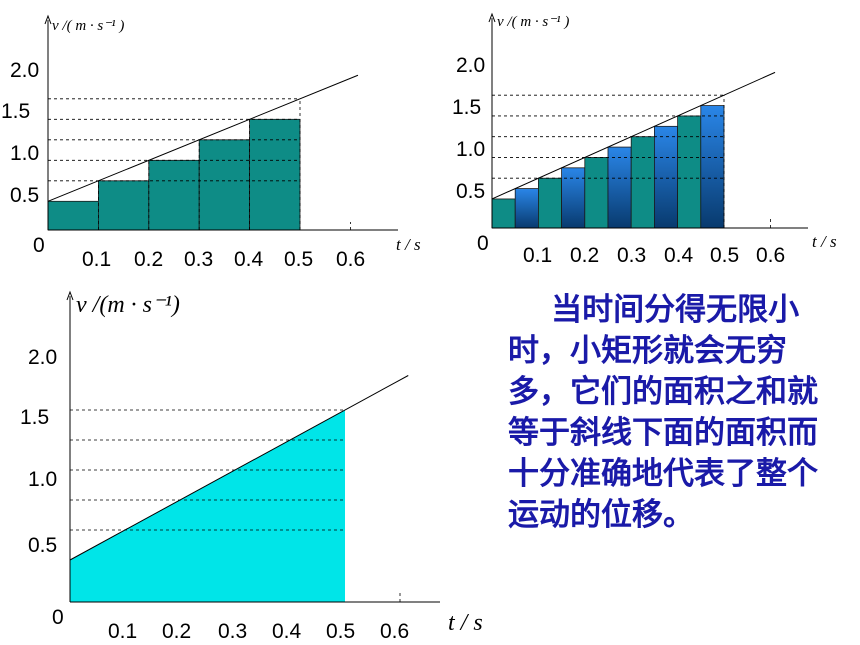 Image resolution: width=860 pixels, height=645 pixels. Describe the element at coordinates (483, 243) in the screenshot. I see `fine-origin-label: 0` at that location.